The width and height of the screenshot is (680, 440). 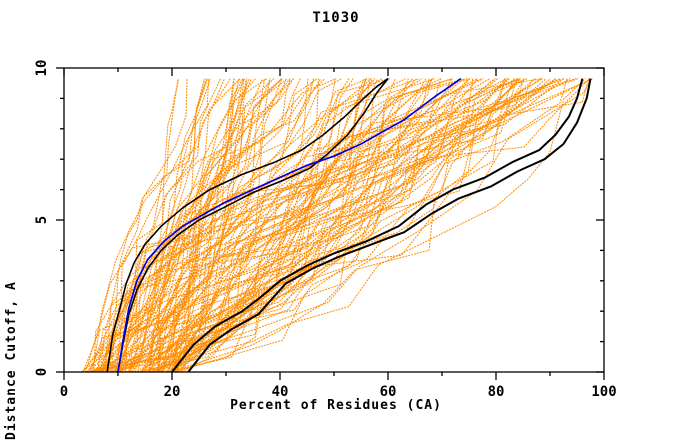 What do you see at coordinates (496, 392) in the screenshot?
I see `x-tick-label: 80` at bounding box center [496, 392].